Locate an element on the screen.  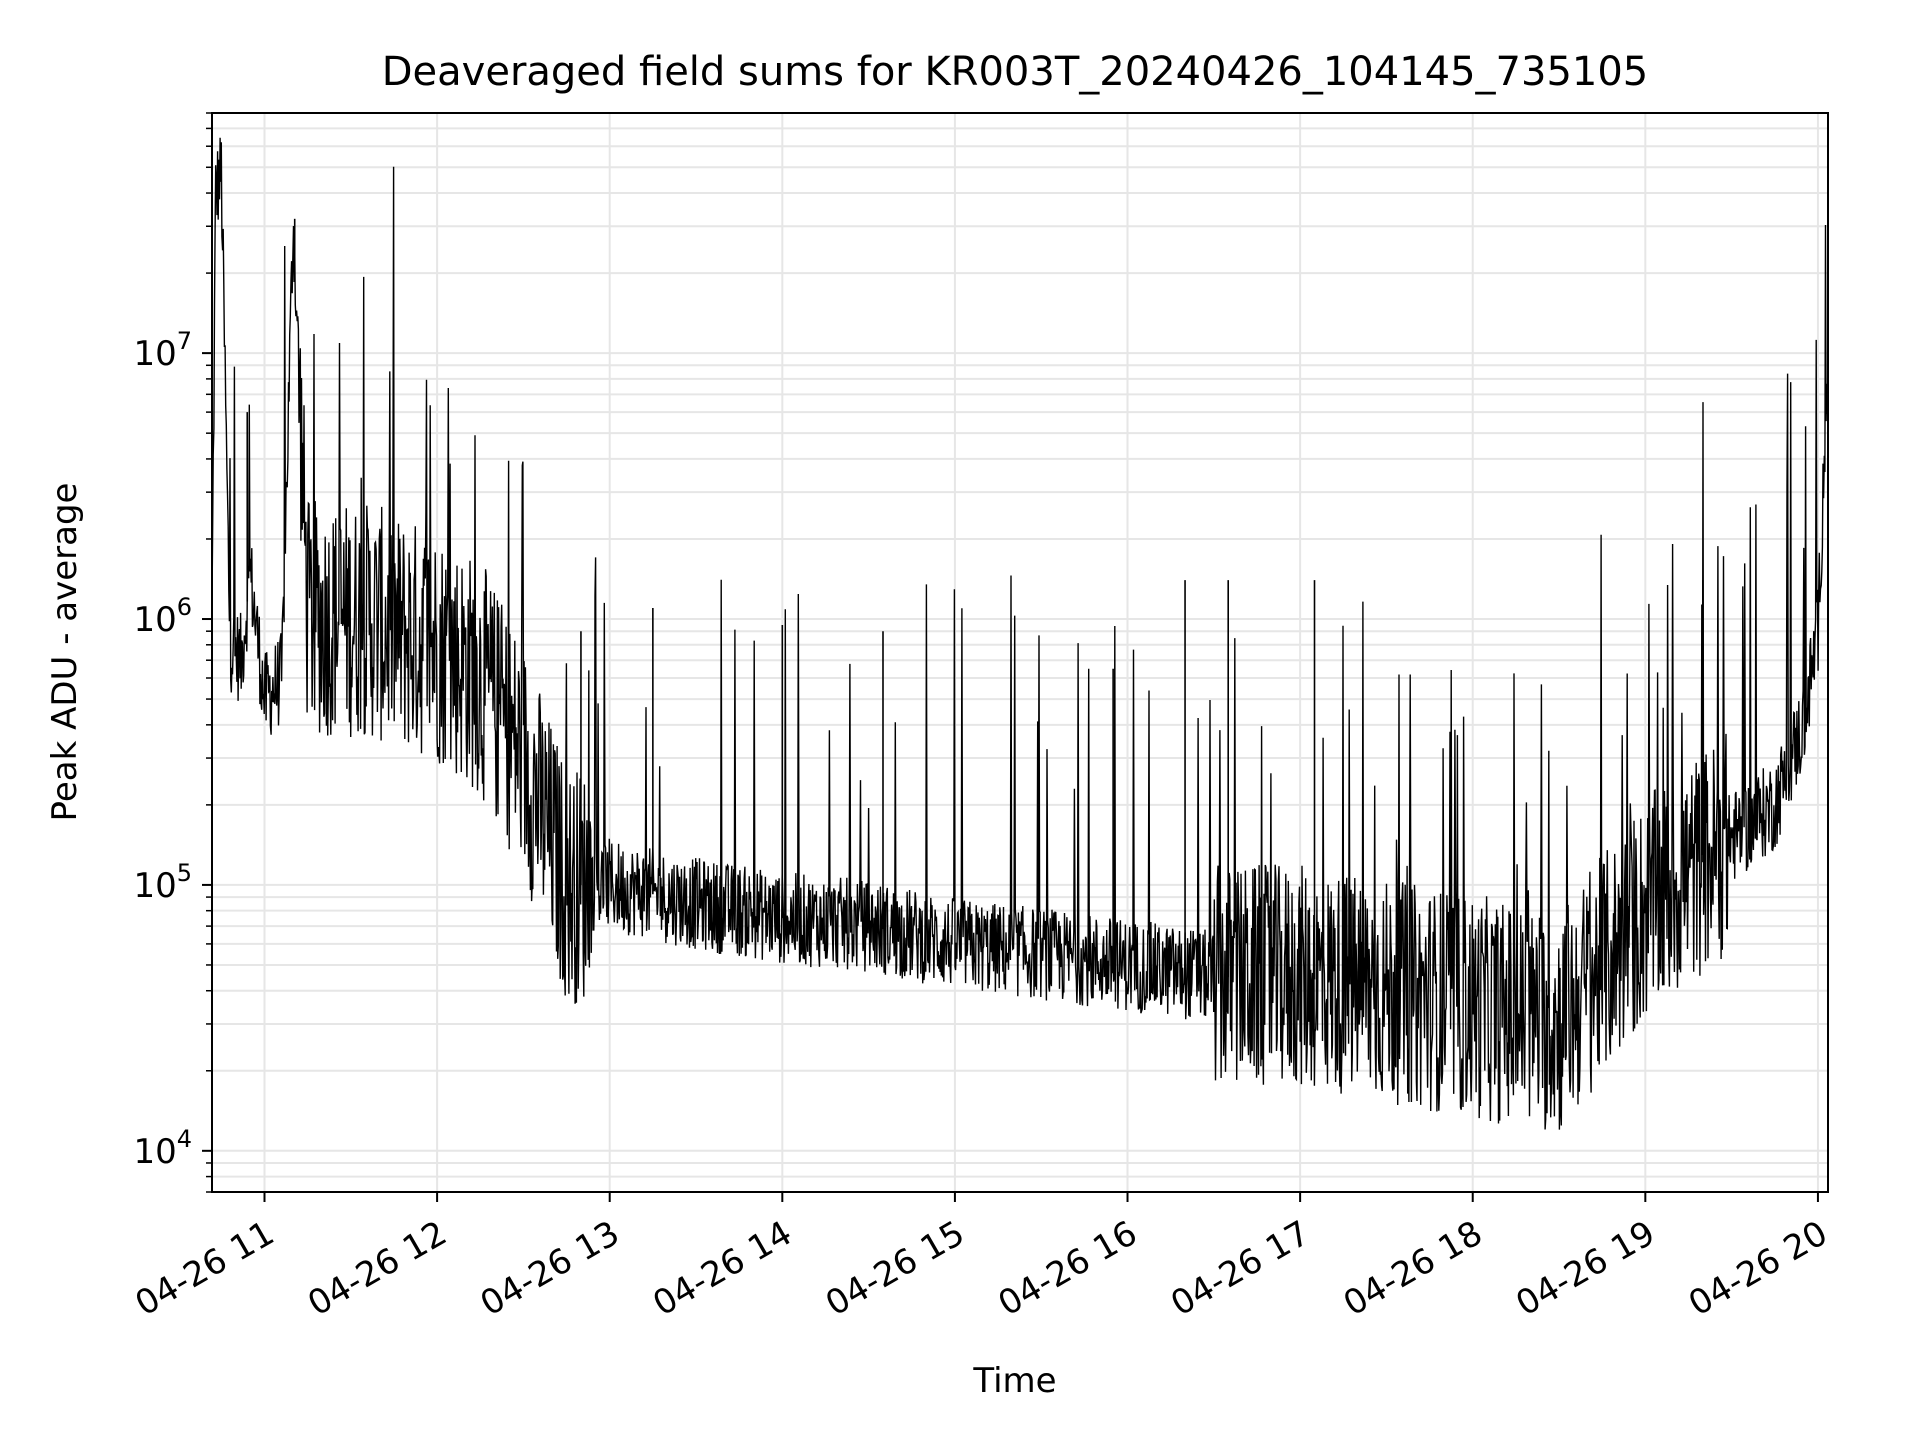
y-tick-label: 10⁷ is located at coordinates (162, 350).